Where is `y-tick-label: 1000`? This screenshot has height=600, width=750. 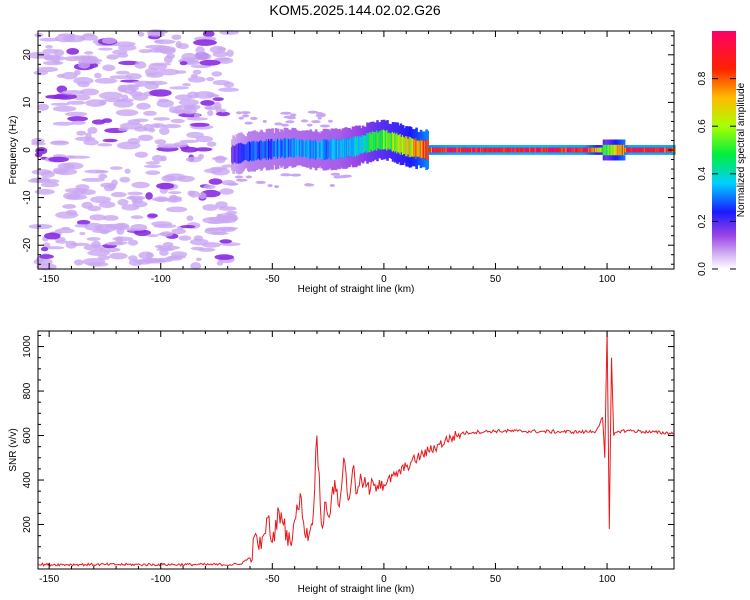
y-tick-label: 1000 is located at coordinates (27, 346).